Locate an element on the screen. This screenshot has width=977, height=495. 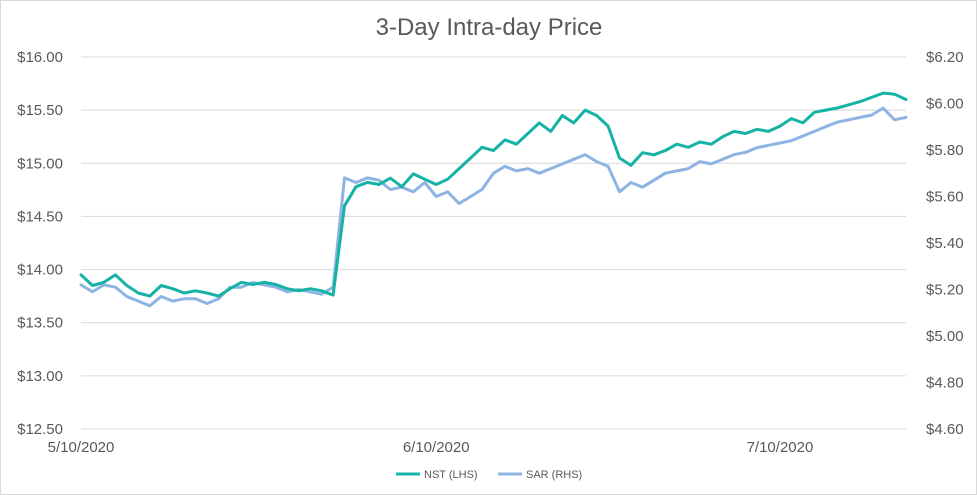
left-tick-label: $15.00 is located at coordinates (40, 163).